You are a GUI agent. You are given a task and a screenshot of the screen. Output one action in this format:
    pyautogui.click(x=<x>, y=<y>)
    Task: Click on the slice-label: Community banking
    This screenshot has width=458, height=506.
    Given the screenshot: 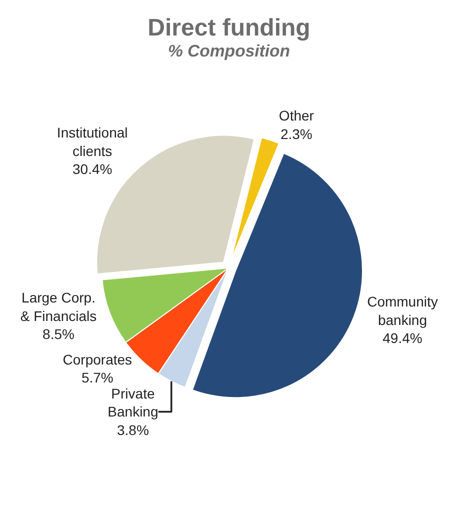 What is the action you would take?
    pyautogui.click(x=402, y=311)
    